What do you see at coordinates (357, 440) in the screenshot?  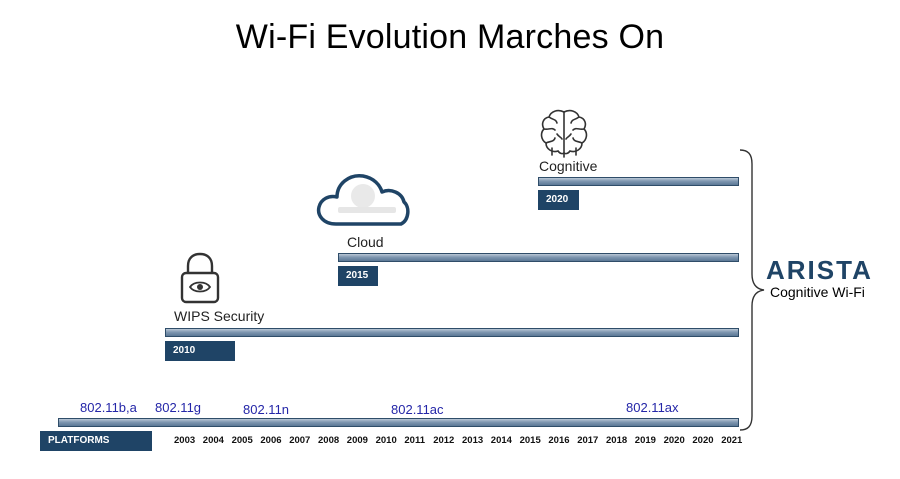 I see `year-label: 2009` at bounding box center [357, 440].